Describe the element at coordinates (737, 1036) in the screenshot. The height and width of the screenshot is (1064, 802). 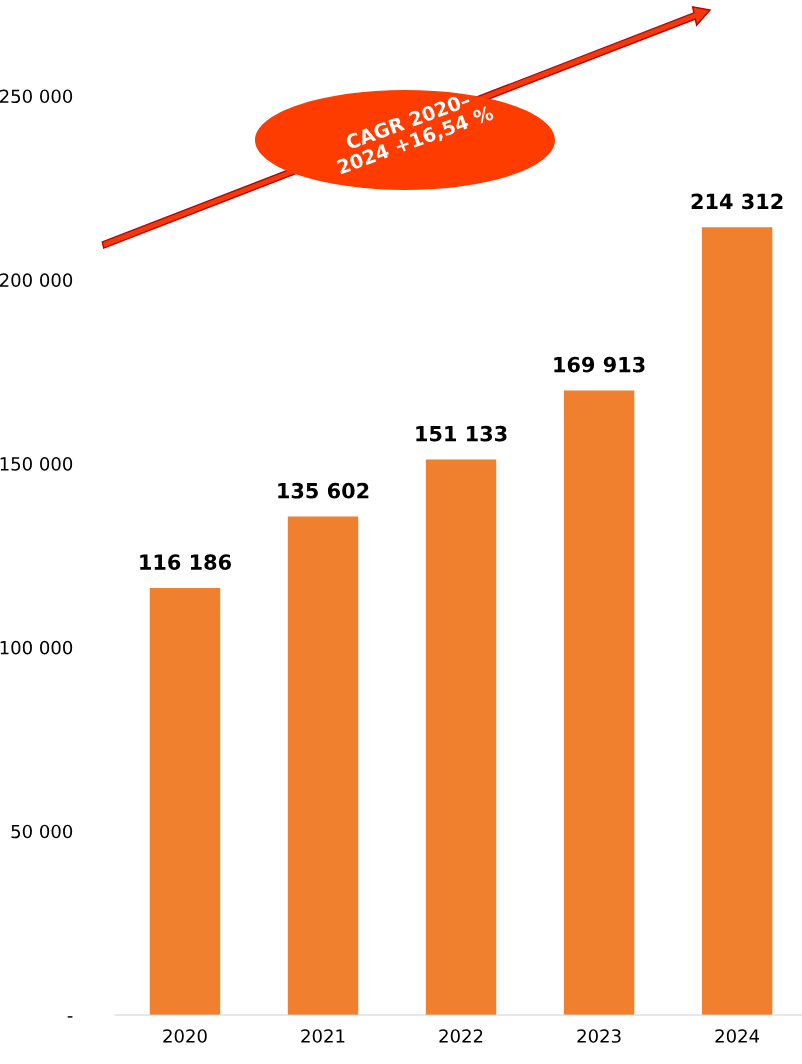
I see `x-tick-label: 2024` at that location.